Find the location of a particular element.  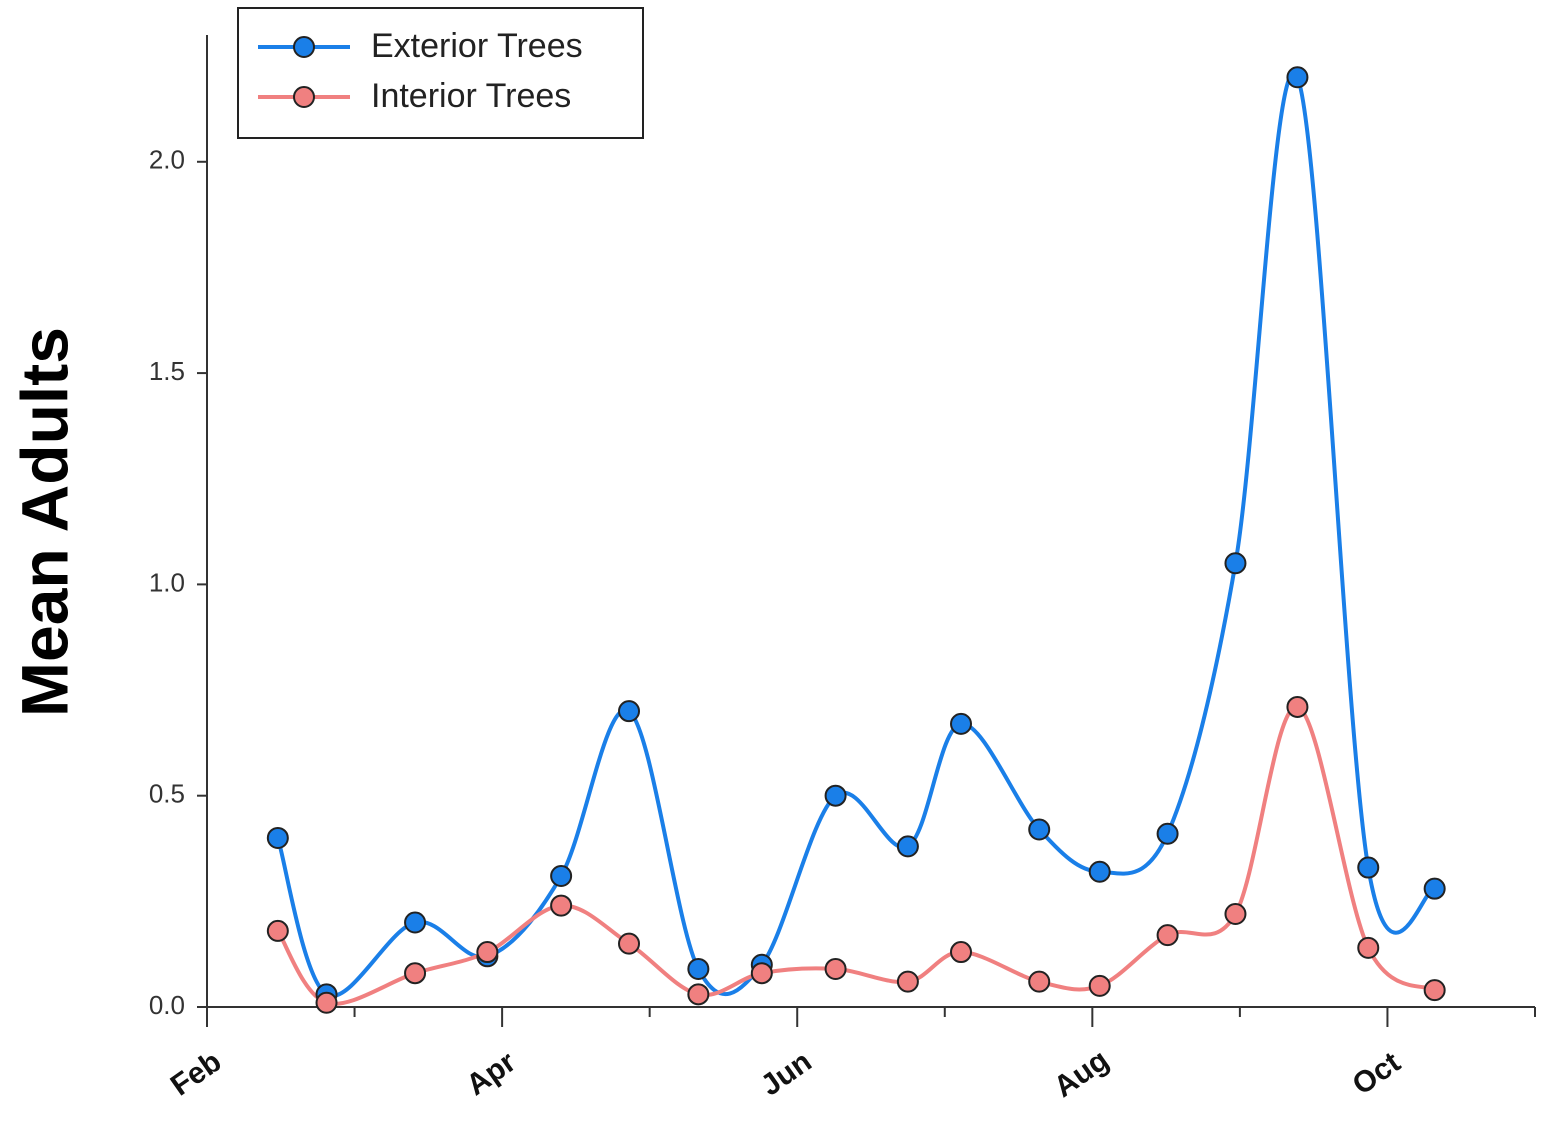

x-tick-label: Oct is located at coordinates (1377, 1074).